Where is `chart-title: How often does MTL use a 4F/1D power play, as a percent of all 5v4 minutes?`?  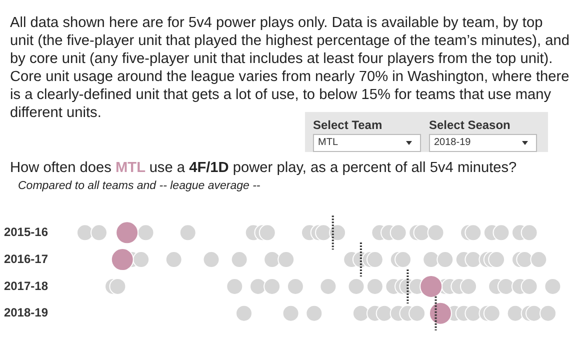 chart-title: How often does MTL use a 4F/1D power play, as a percent of all 5v4 minutes? is located at coordinates (263, 168).